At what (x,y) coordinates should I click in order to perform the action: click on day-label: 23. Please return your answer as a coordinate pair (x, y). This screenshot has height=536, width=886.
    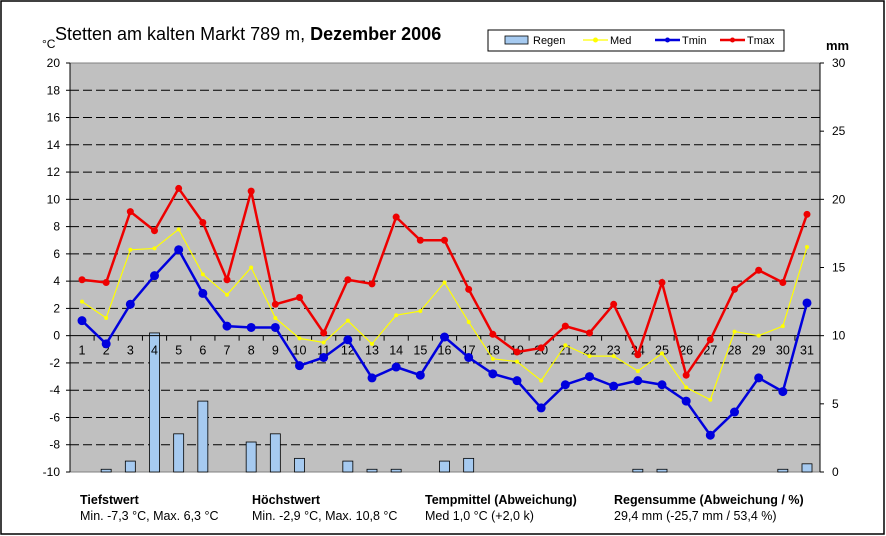
    Looking at the image, I should click on (614, 351).